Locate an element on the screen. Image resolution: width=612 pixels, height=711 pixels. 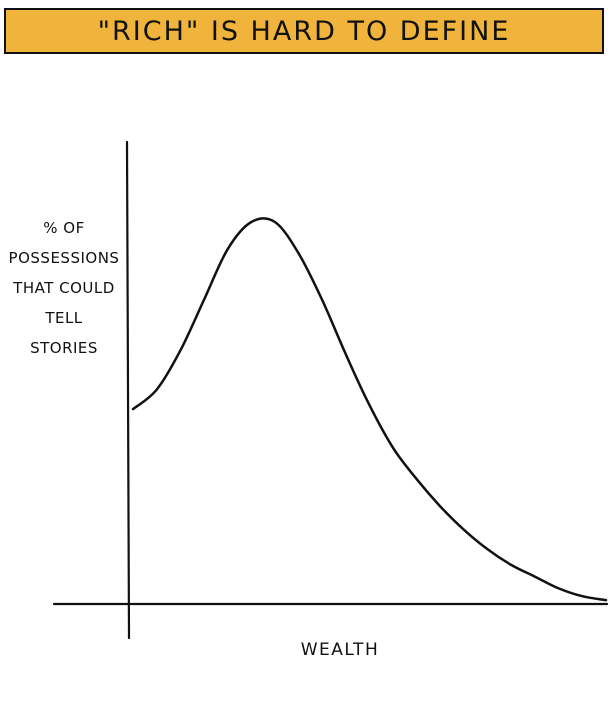
y-axis-label-line: TELL is located at coordinates (64, 318).